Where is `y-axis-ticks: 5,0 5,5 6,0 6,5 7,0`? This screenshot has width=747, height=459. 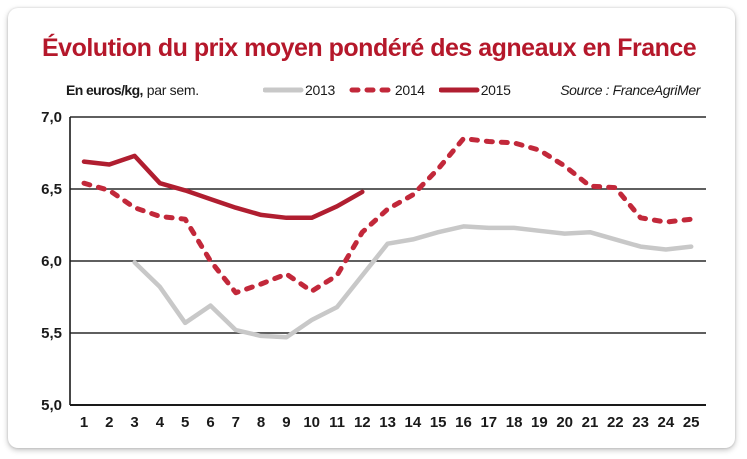 y-axis-ticks: 5,0 5,5 6,0 6,5 7,0 is located at coordinates (51, 261).